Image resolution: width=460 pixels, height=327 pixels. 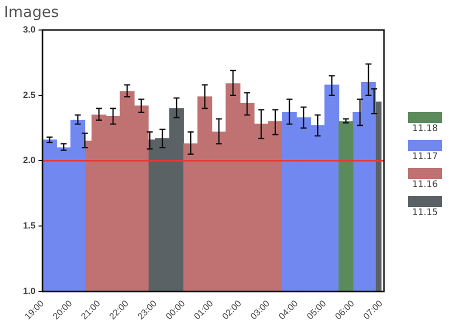 What do you see at coordinates (29, 291) in the screenshot?
I see `y-tick-label: 1.0` at bounding box center [29, 291].